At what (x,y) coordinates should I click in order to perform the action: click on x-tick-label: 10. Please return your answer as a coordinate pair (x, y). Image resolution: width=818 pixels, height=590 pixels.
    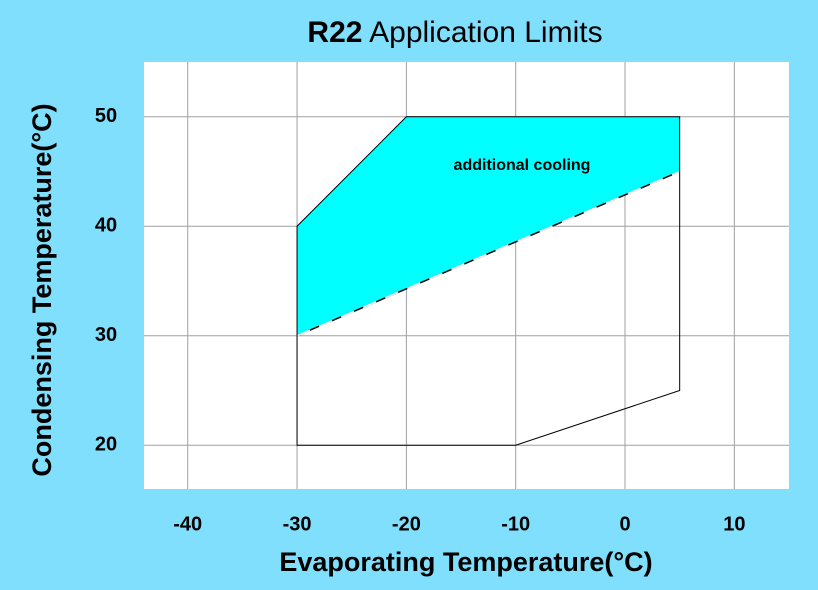
    Looking at the image, I should click on (734, 524).